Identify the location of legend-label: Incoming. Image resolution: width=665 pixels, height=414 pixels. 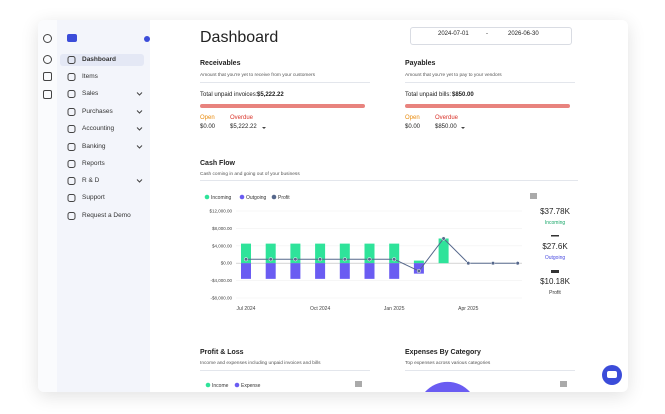
(221, 198).